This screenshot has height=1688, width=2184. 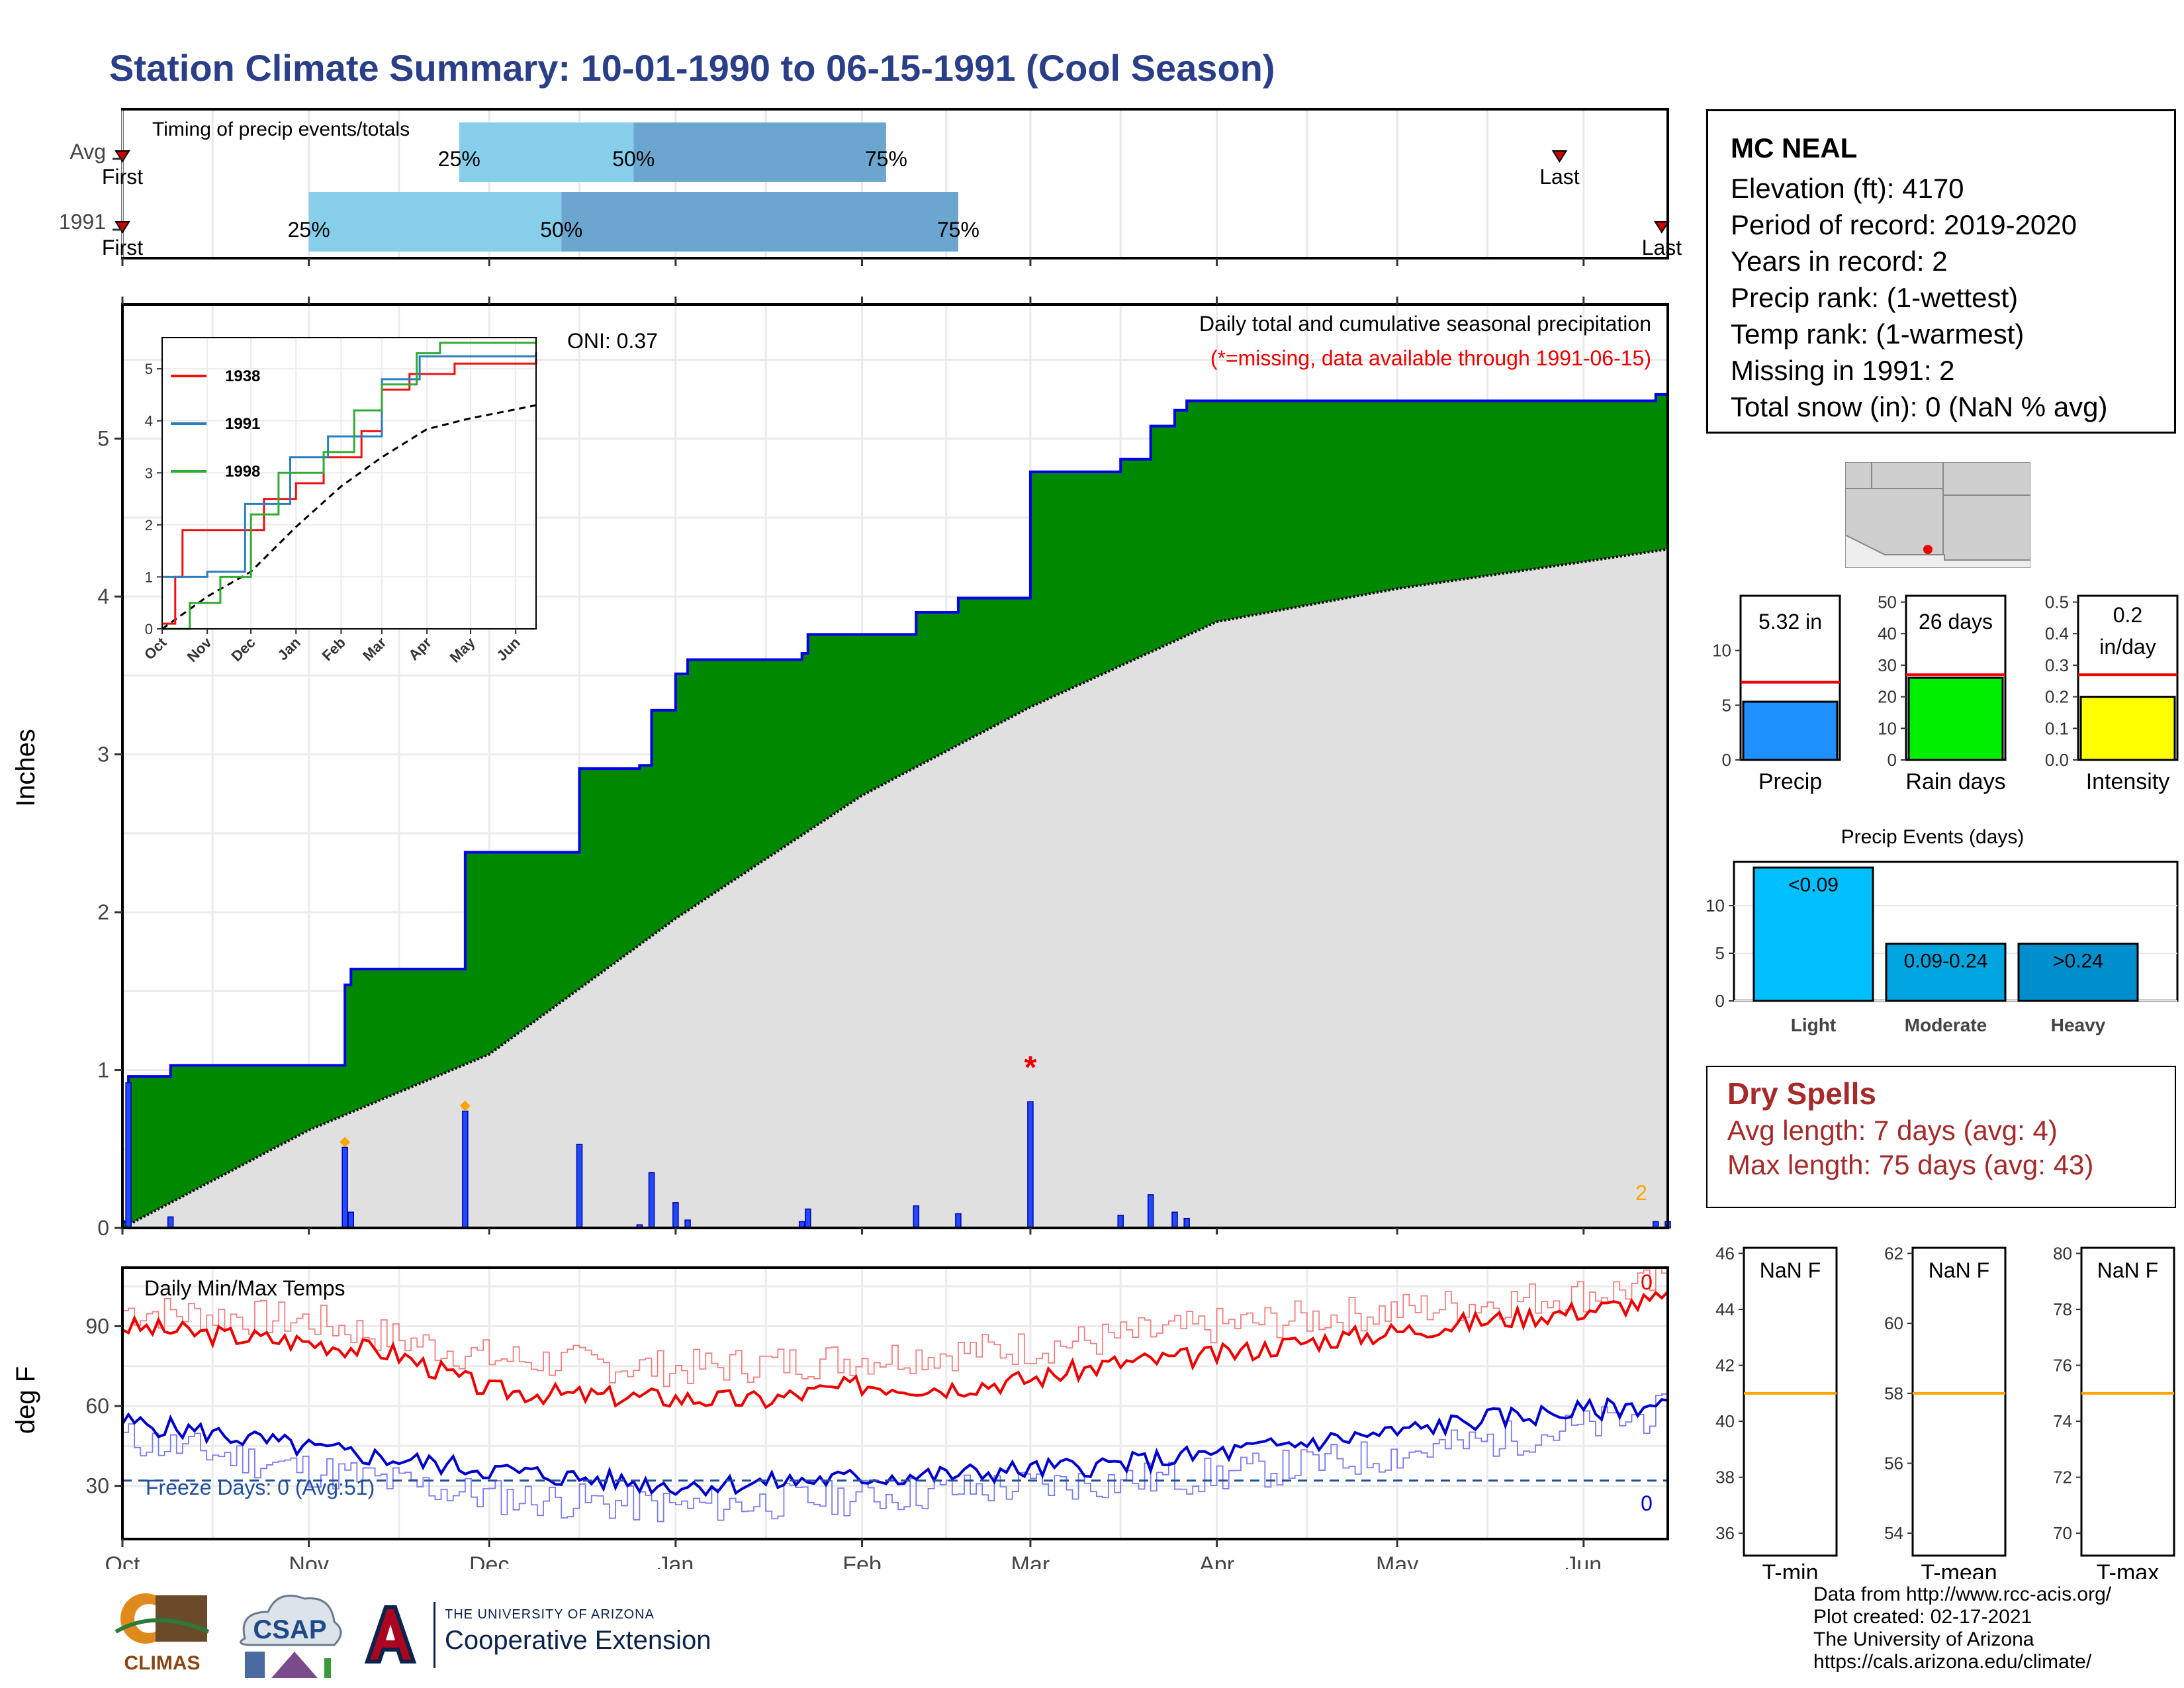 I want to click on temp-title: Daily Min/Max Temps, so click(x=245, y=1288).